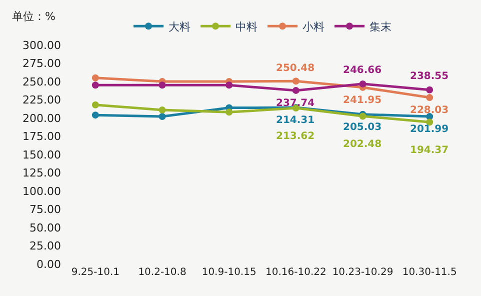  Describe the element at coordinates (247, 27) in the screenshot. I see `legend-label: 中料` at that location.